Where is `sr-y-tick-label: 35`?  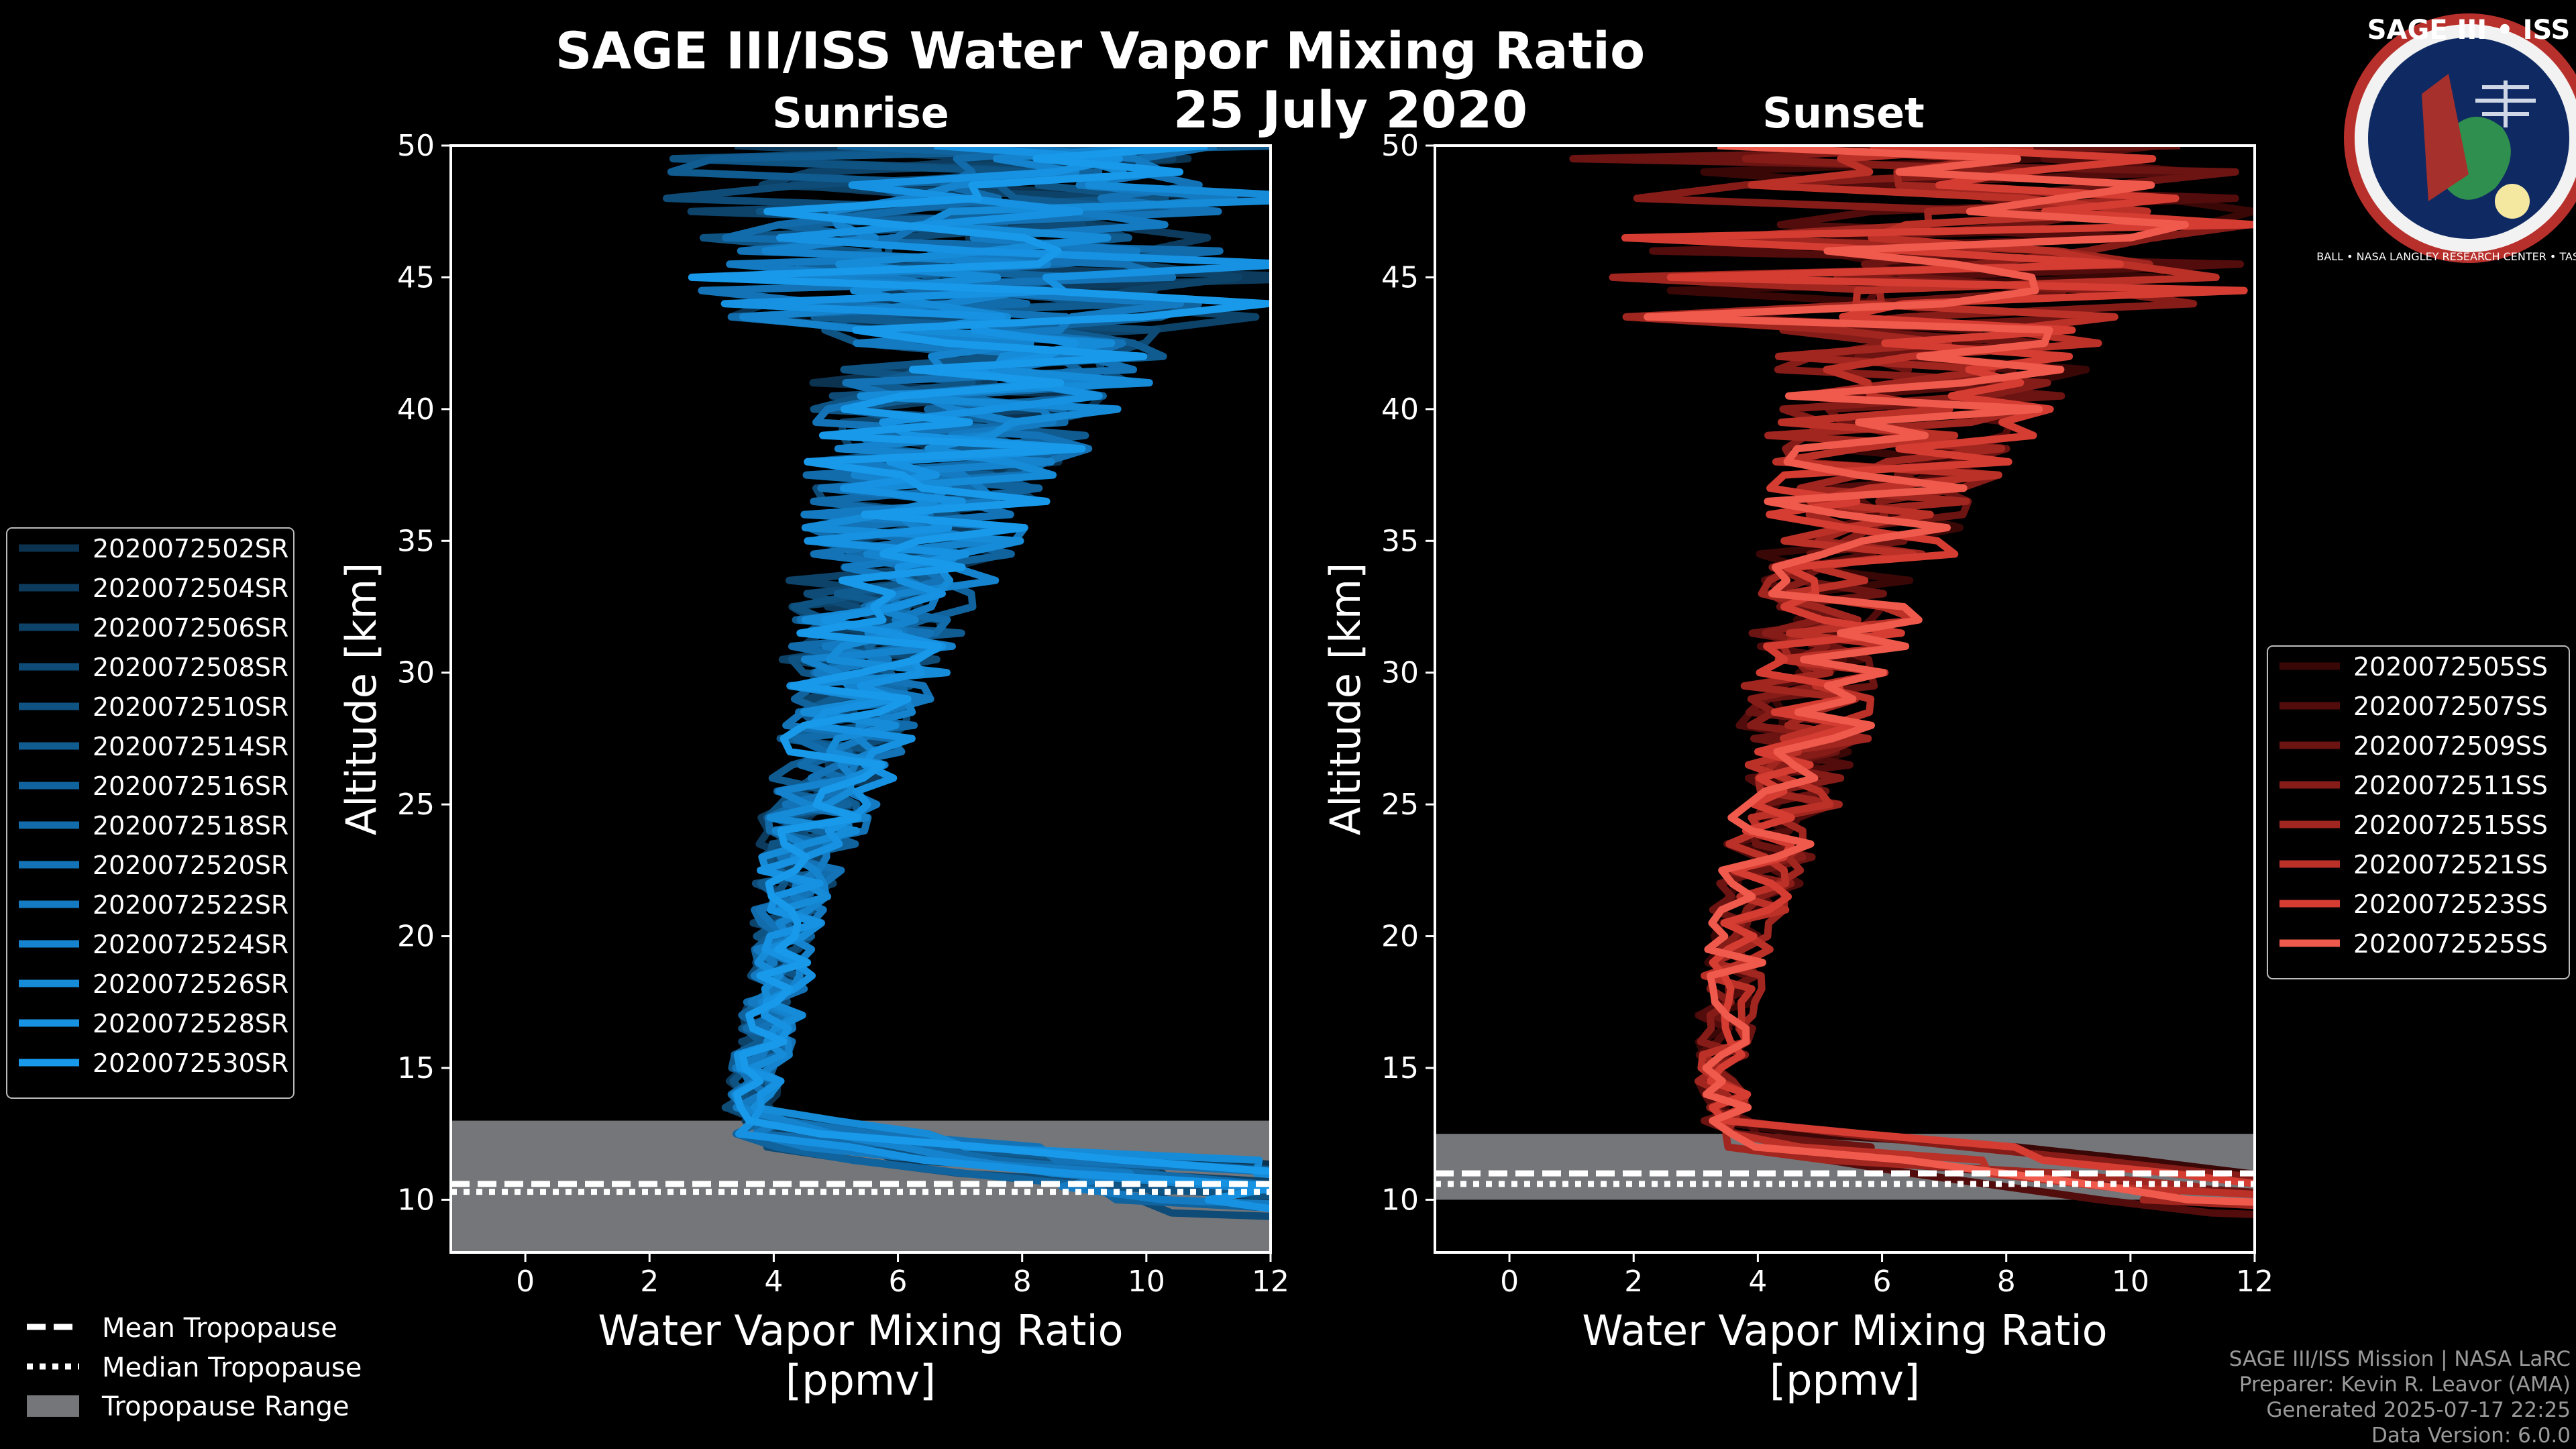
sr-y-tick-label: 35 is located at coordinates (416, 541).